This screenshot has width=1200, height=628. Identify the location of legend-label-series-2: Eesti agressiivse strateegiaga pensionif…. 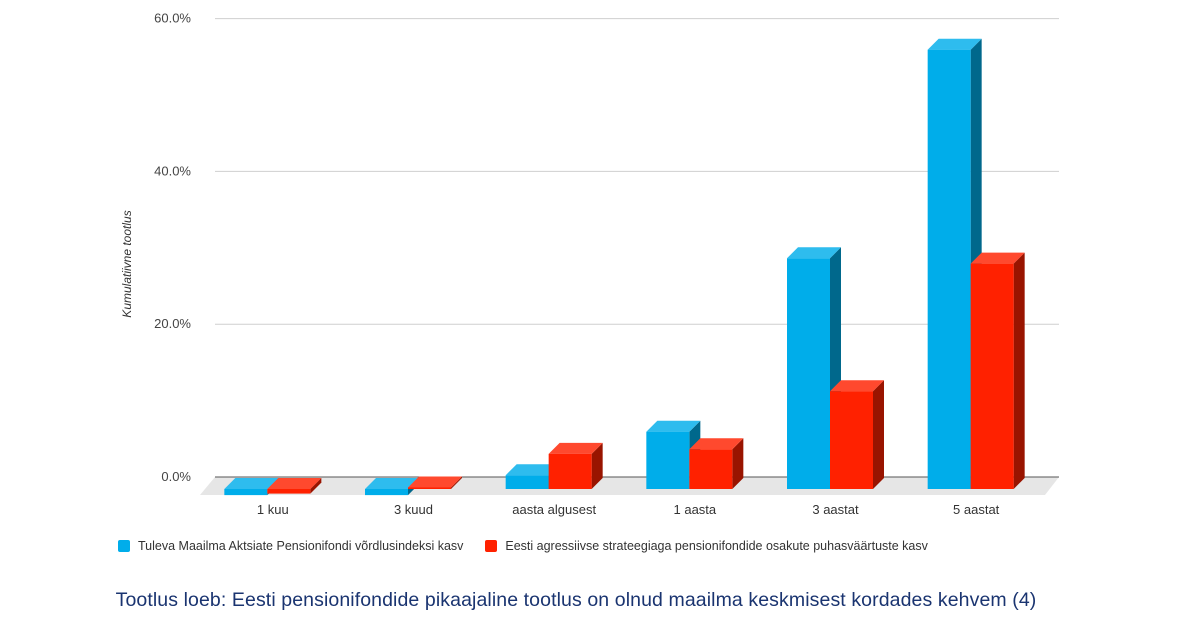
(716, 546).